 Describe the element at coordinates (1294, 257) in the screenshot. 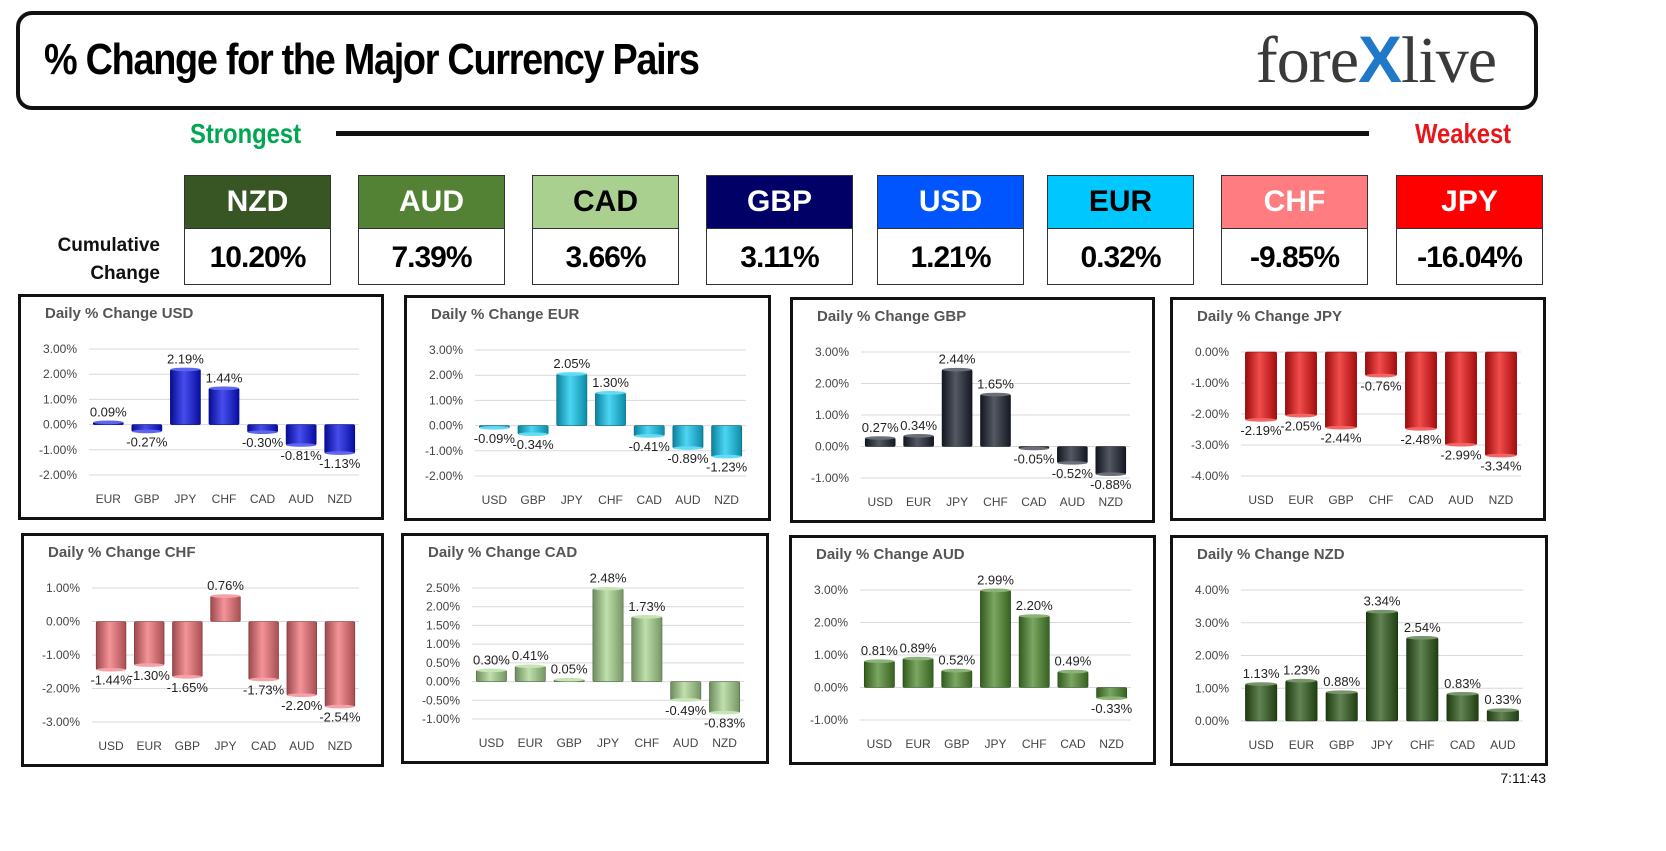

I see `cumulative-value: -9.85%` at that location.